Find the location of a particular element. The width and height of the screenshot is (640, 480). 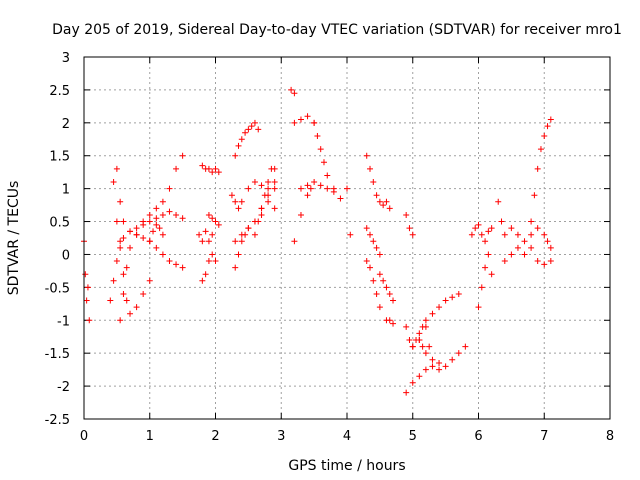

series-s18 is located at coordinates (320, 190).